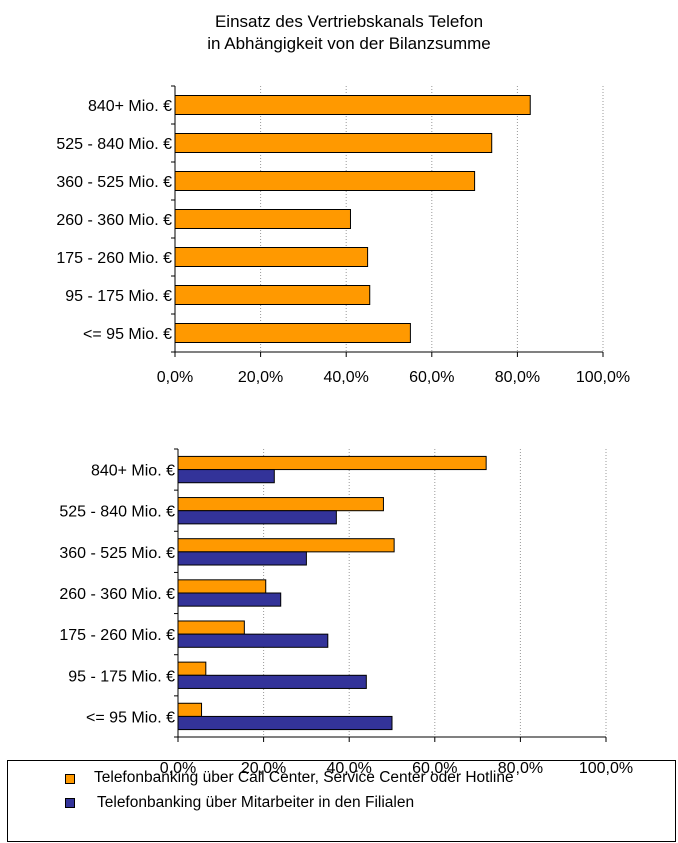  What do you see at coordinates (434, 768) in the screenshot?
I see `chart2-x-tick-label: 60,0%` at bounding box center [434, 768].